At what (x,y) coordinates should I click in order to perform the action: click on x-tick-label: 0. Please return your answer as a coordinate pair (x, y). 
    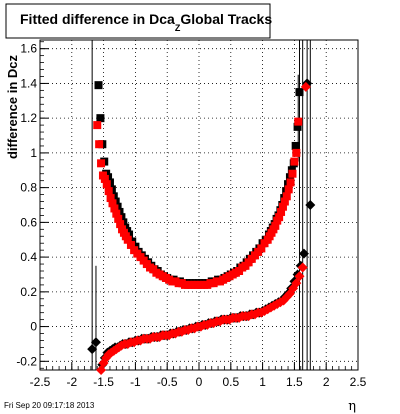
    Looking at the image, I should click on (199, 382).